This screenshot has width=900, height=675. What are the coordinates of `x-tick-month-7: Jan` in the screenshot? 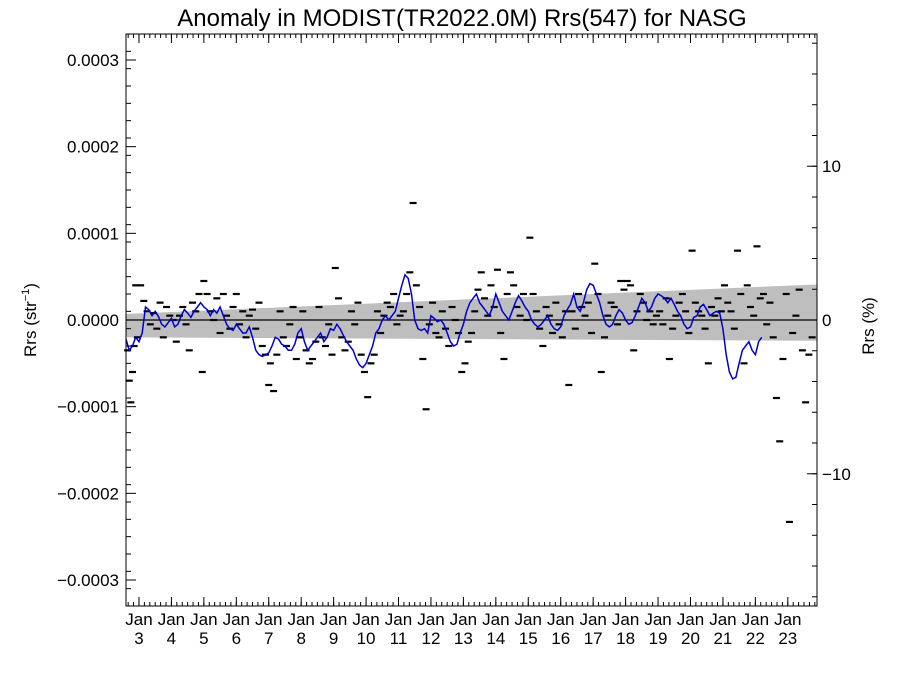 It's located at (365, 619).